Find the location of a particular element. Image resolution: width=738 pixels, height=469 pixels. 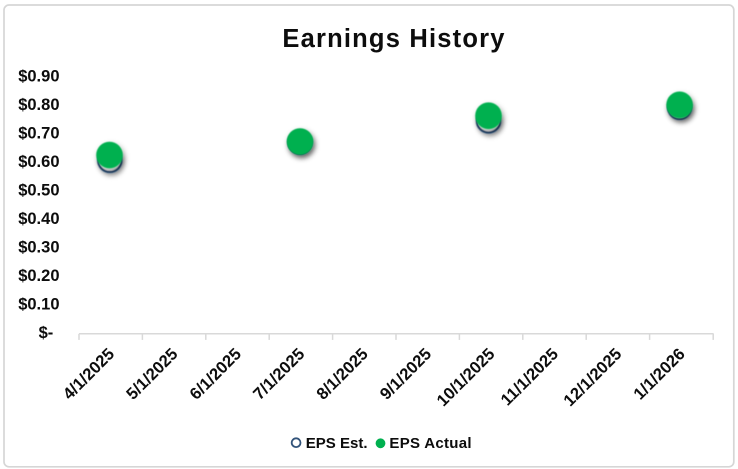

svg-text: $0.50 is located at coordinates (38, 190).